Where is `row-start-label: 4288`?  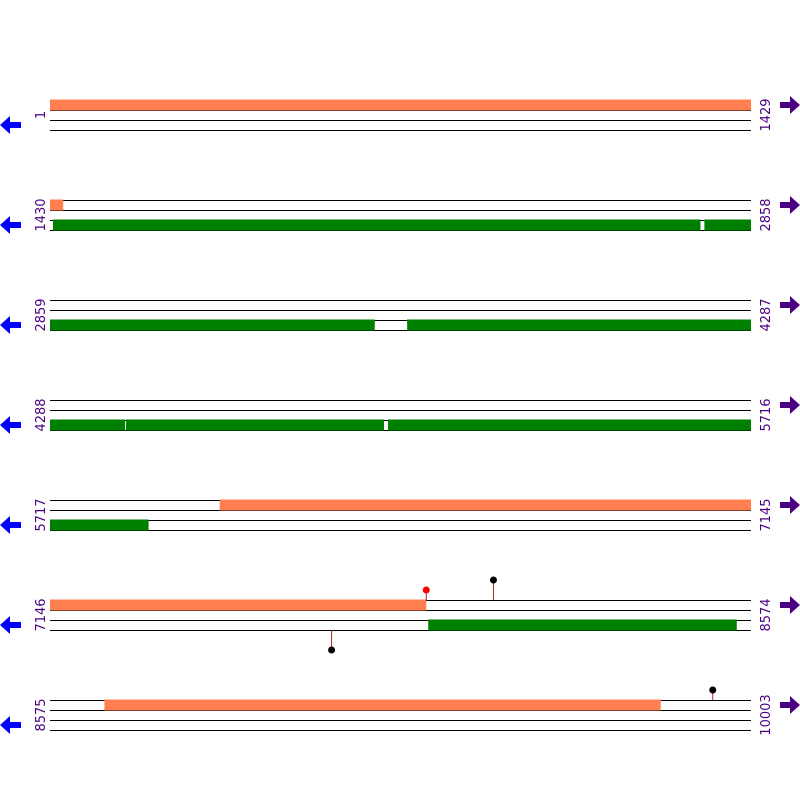 row-start-label: 4288 is located at coordinates (41, 414).